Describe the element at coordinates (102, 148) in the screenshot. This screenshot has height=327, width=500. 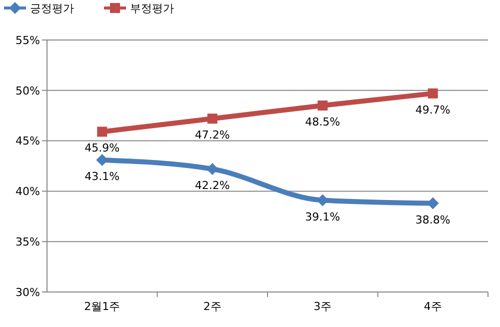
I see `data-label: 45.9%` at that location.